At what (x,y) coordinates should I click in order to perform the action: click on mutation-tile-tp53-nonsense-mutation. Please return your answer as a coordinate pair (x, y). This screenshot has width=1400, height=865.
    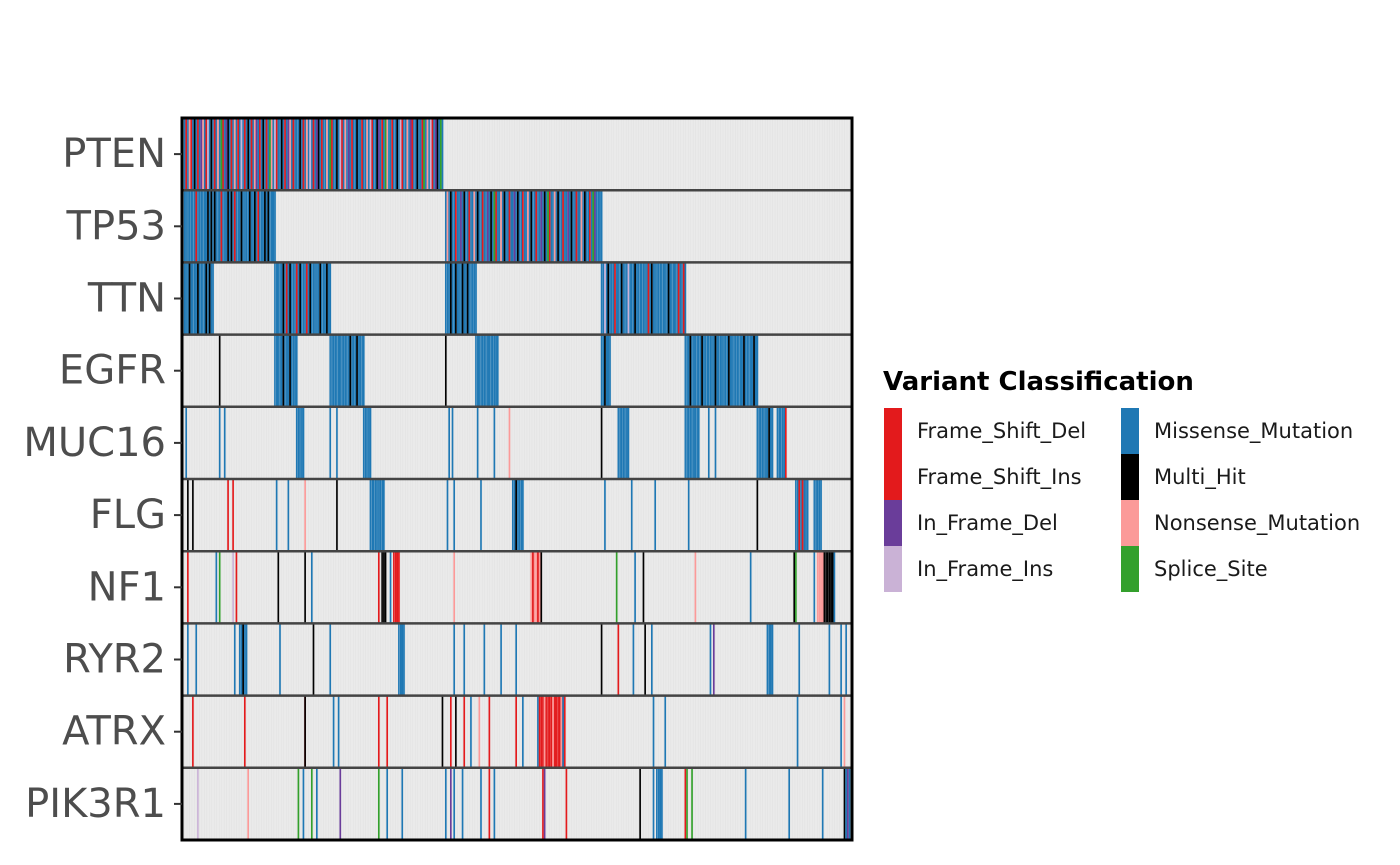
    Looking at the image, I should click on (554, 226).